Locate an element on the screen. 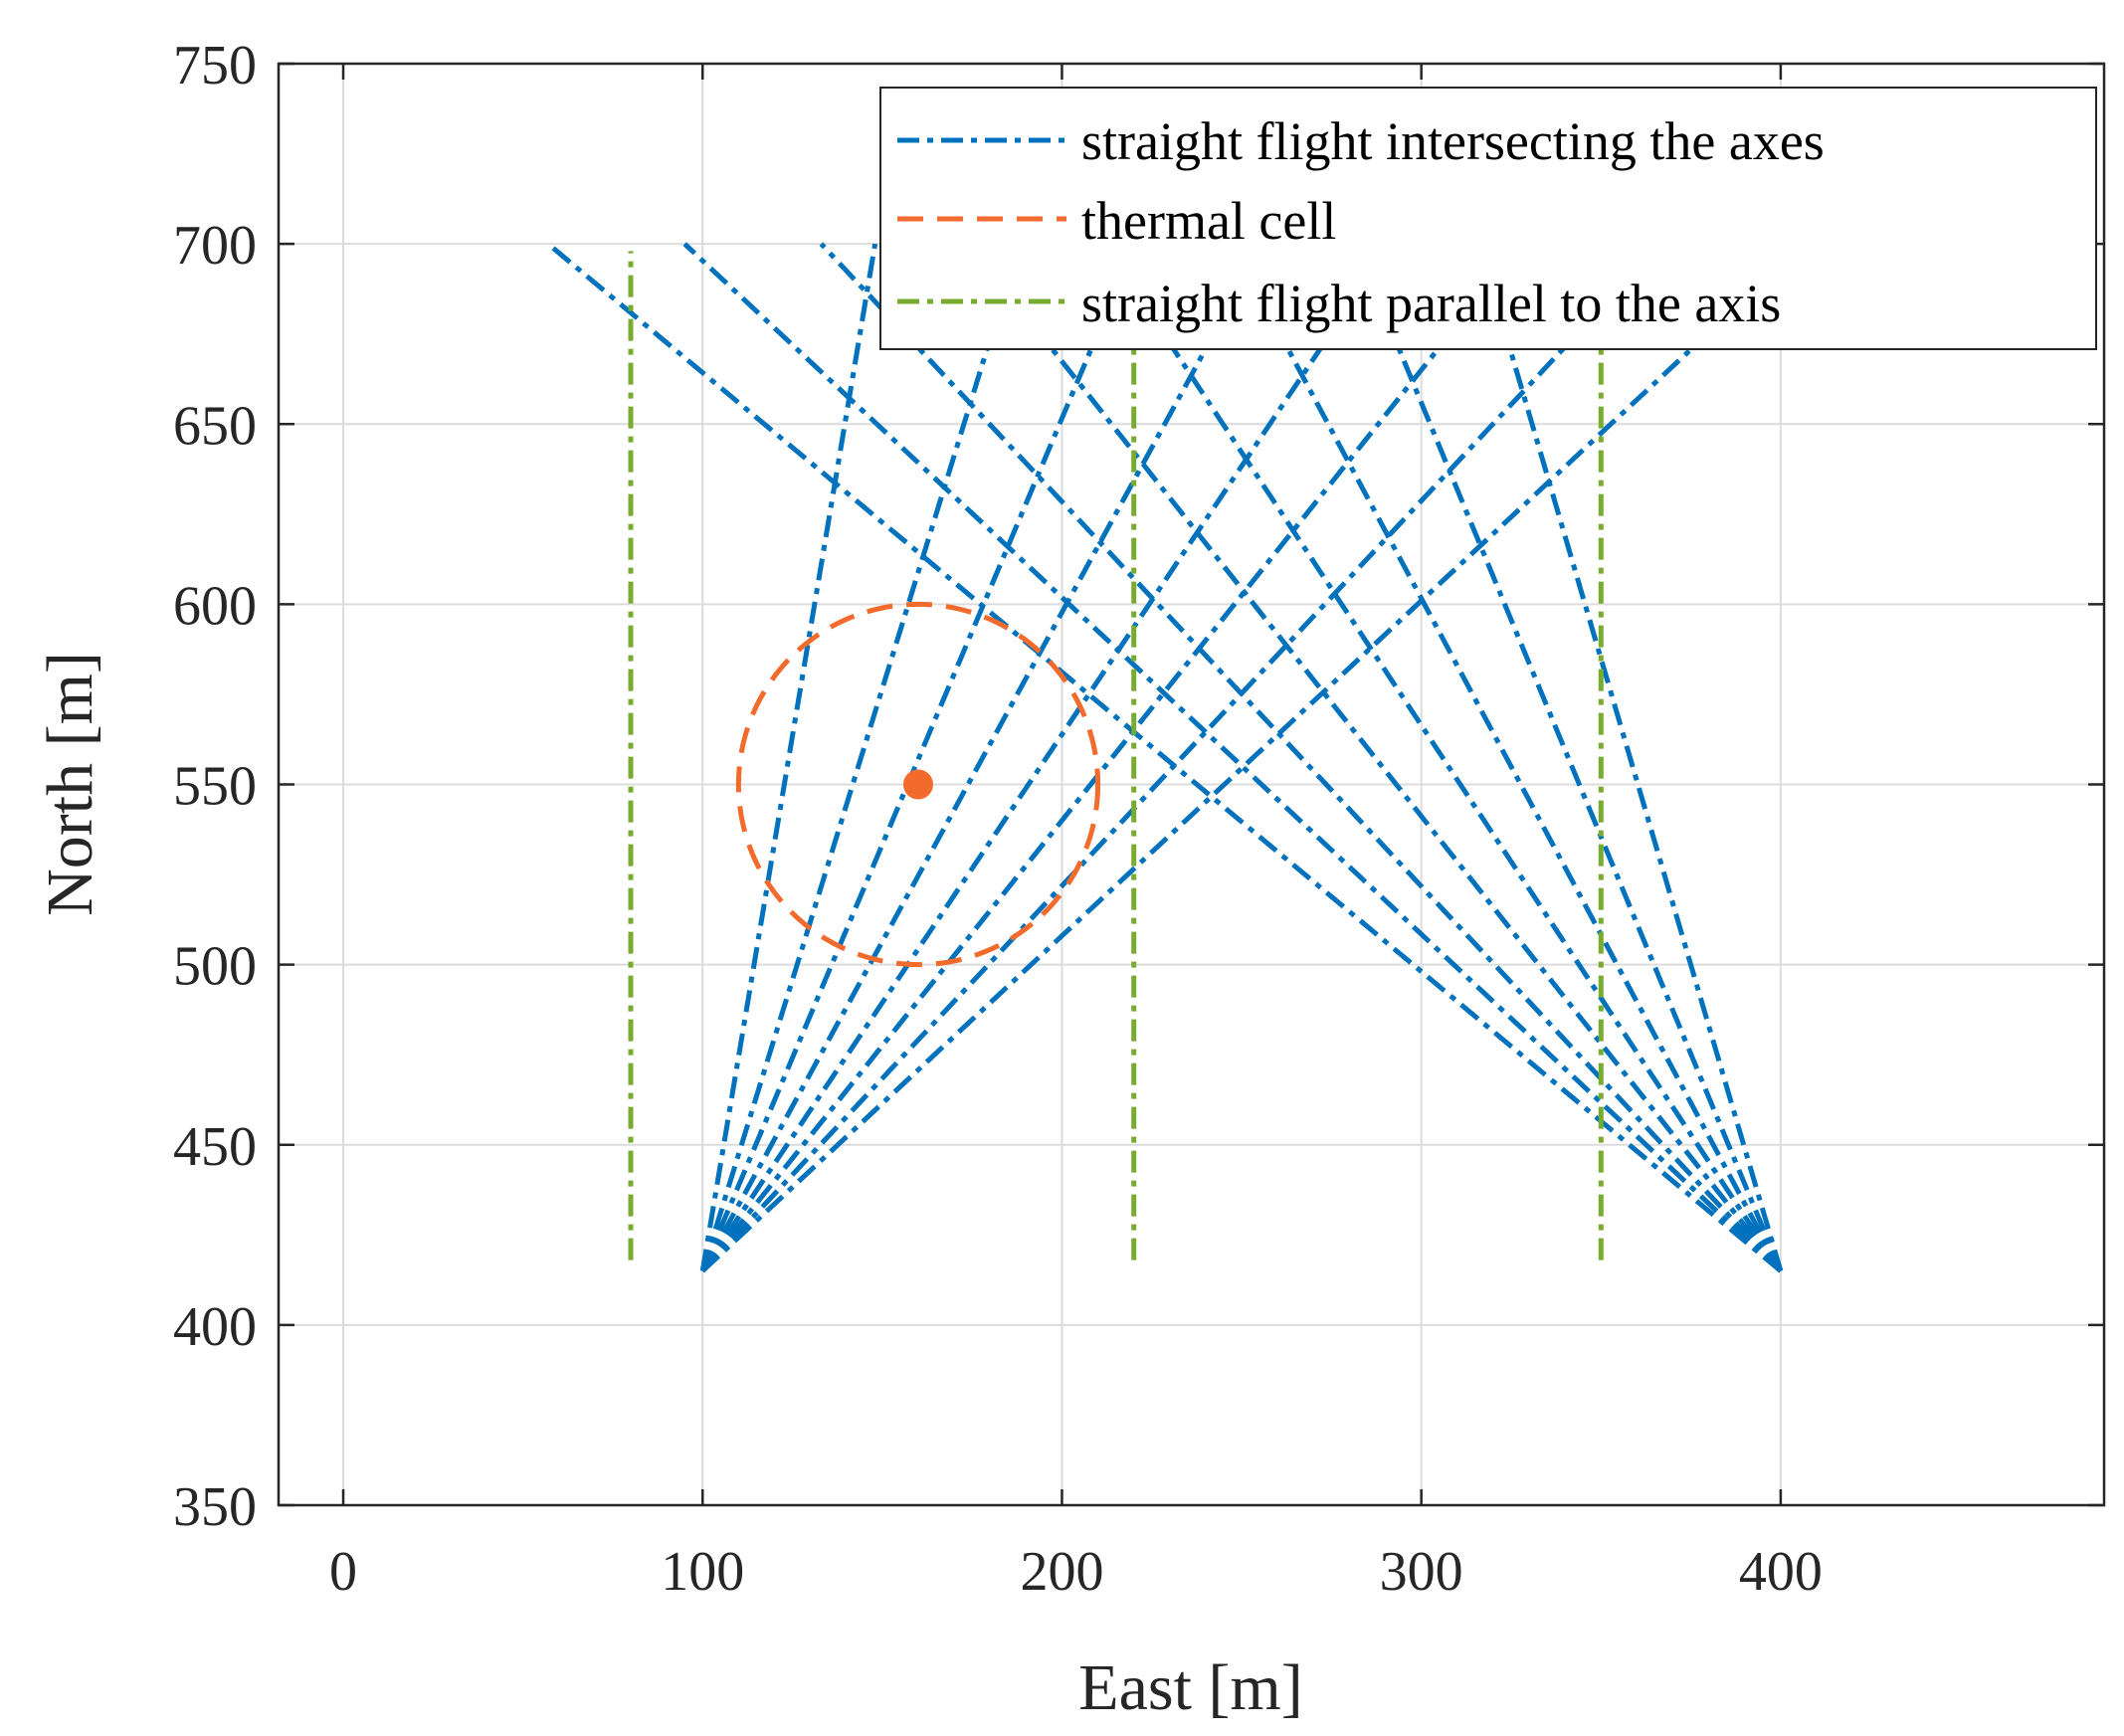 The height and width of the screenshot is (1736, 2124). y-axis-label: North [m] is located at coordinates (70, 784).